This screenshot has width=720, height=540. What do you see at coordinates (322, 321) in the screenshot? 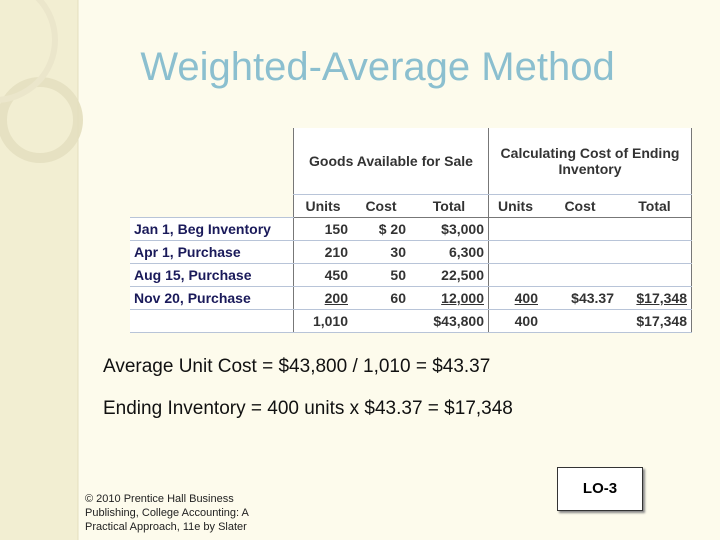
I see `cell: 1,010` at bounding box center [322, 321].